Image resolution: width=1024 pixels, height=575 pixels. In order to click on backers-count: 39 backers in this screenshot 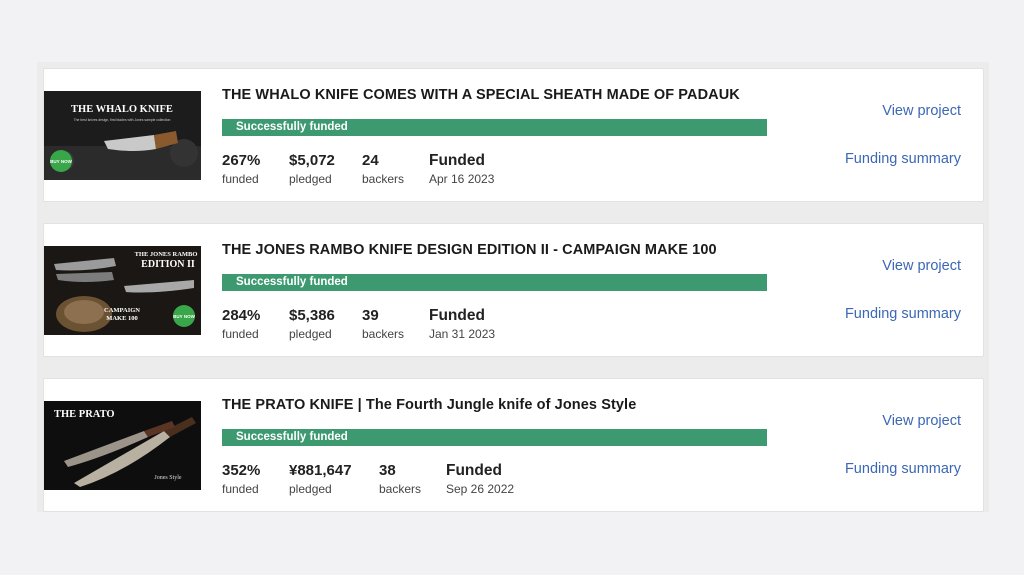, I will do `click(383, 324)`.